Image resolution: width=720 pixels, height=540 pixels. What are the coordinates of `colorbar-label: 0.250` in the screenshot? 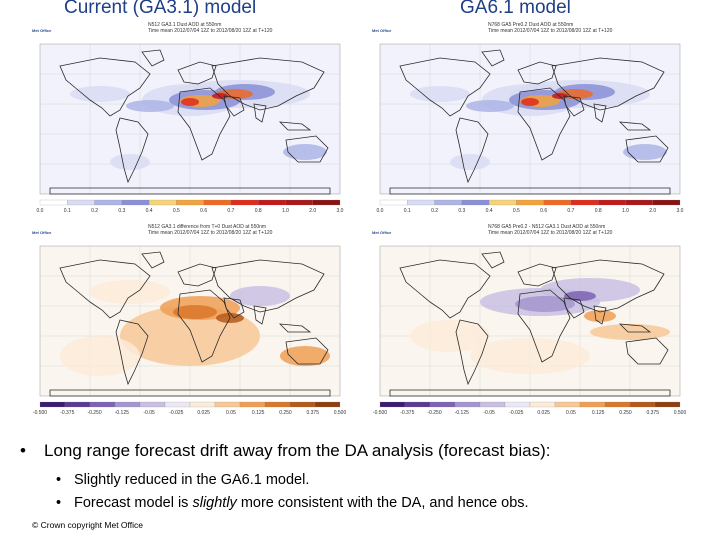 It's located at (625, 413).